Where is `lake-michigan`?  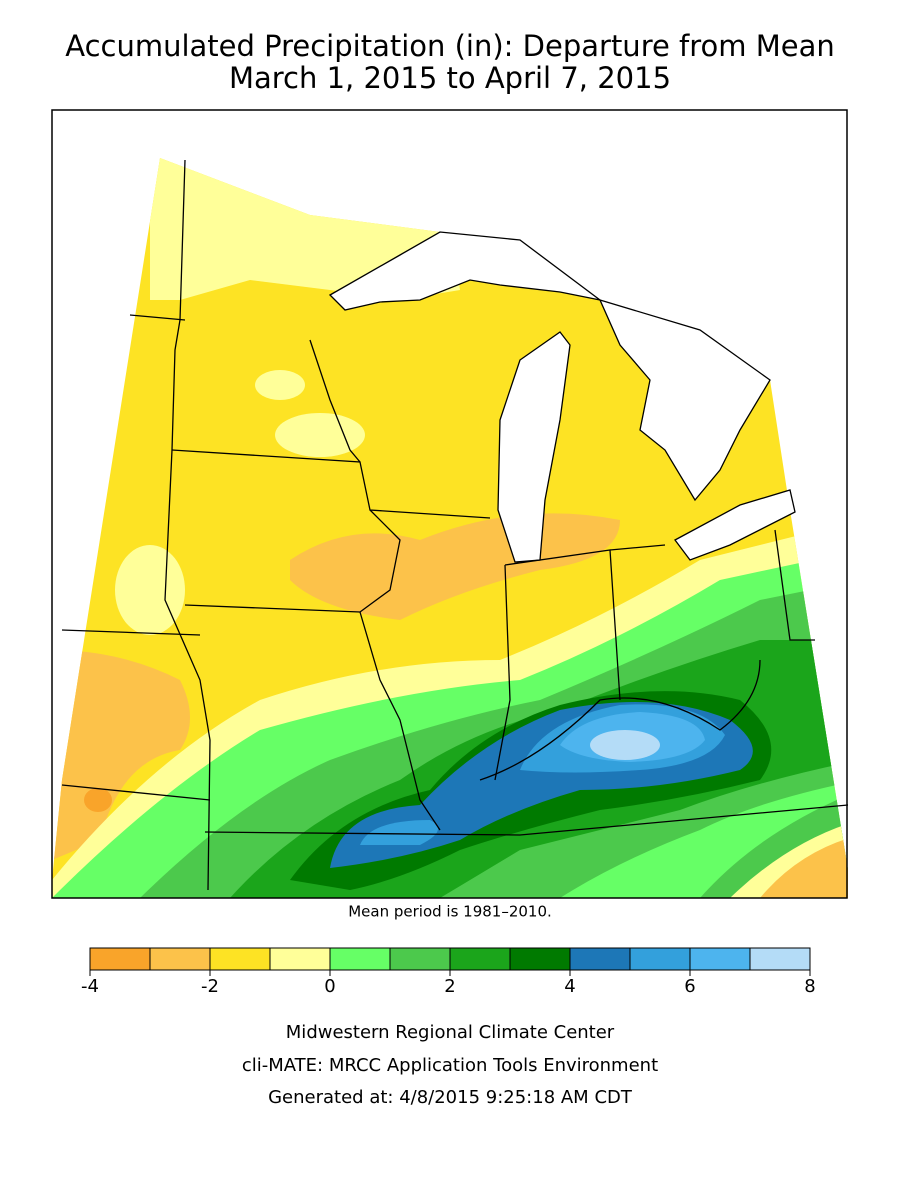
lake-michigan is located at coordinates (534, 447).